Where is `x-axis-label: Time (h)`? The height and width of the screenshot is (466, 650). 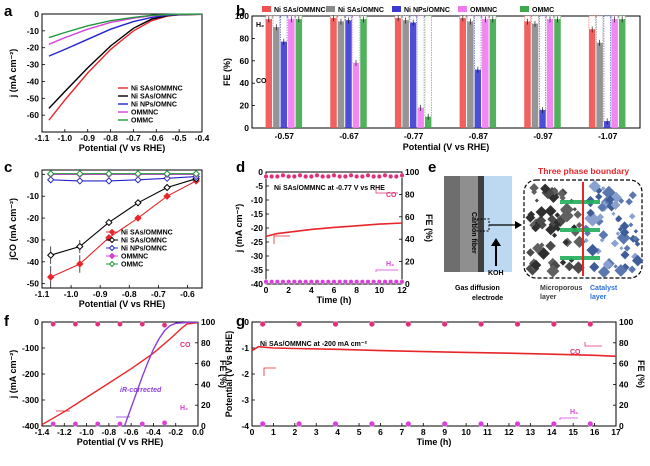 x-axis-label: Time (h) is located at coordinates (334, 300).